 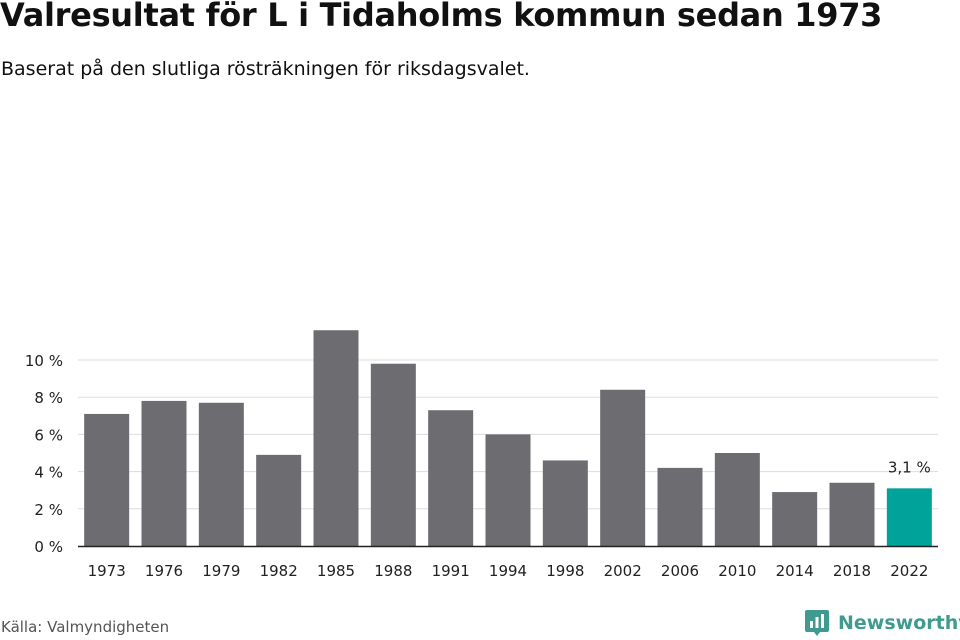 What do you see at coordinates (737, 571) in the screenshot?
I see `x-tick-label: 2010` at bounding box center [737, 571].